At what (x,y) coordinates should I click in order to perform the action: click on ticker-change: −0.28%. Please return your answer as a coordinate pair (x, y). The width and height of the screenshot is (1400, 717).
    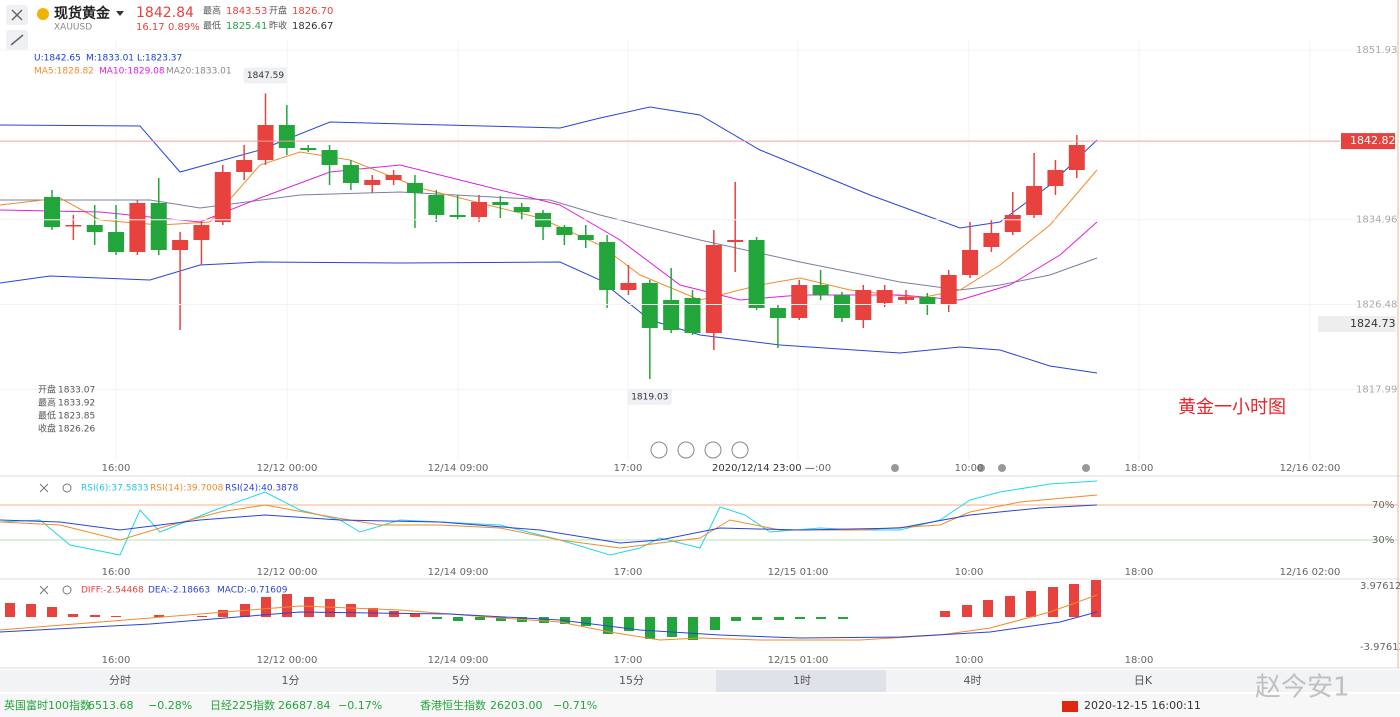
    Looking at the image, I should click on (170, 705).